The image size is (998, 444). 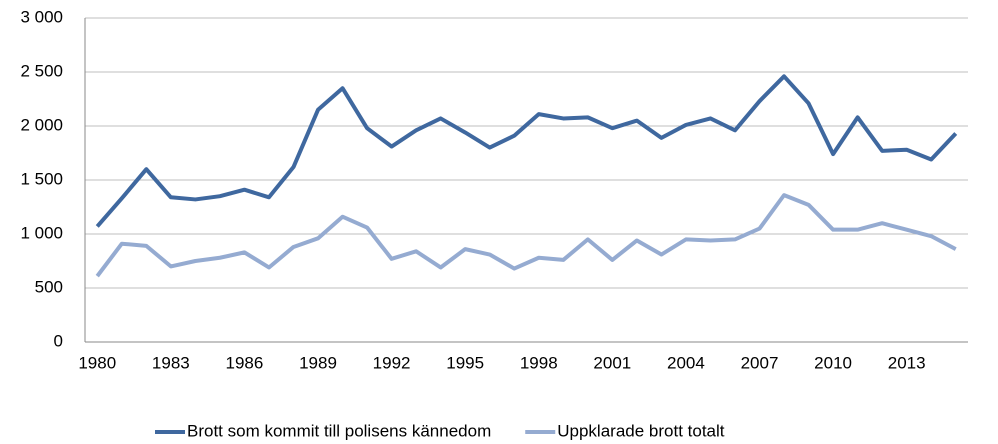 I want to click on x-tick-label: 1992, so click(x=392, y=362).